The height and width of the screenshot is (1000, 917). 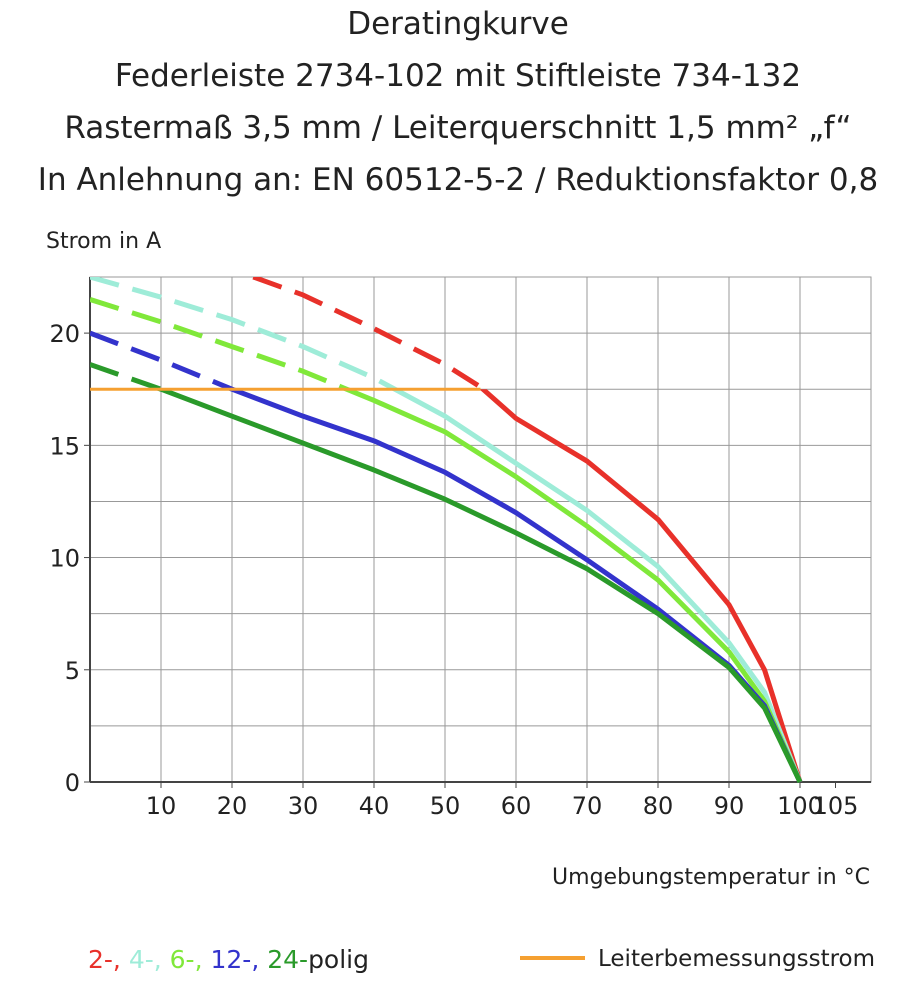 I want to click on legend-entry: 12-,, so click(x=234, y=959).